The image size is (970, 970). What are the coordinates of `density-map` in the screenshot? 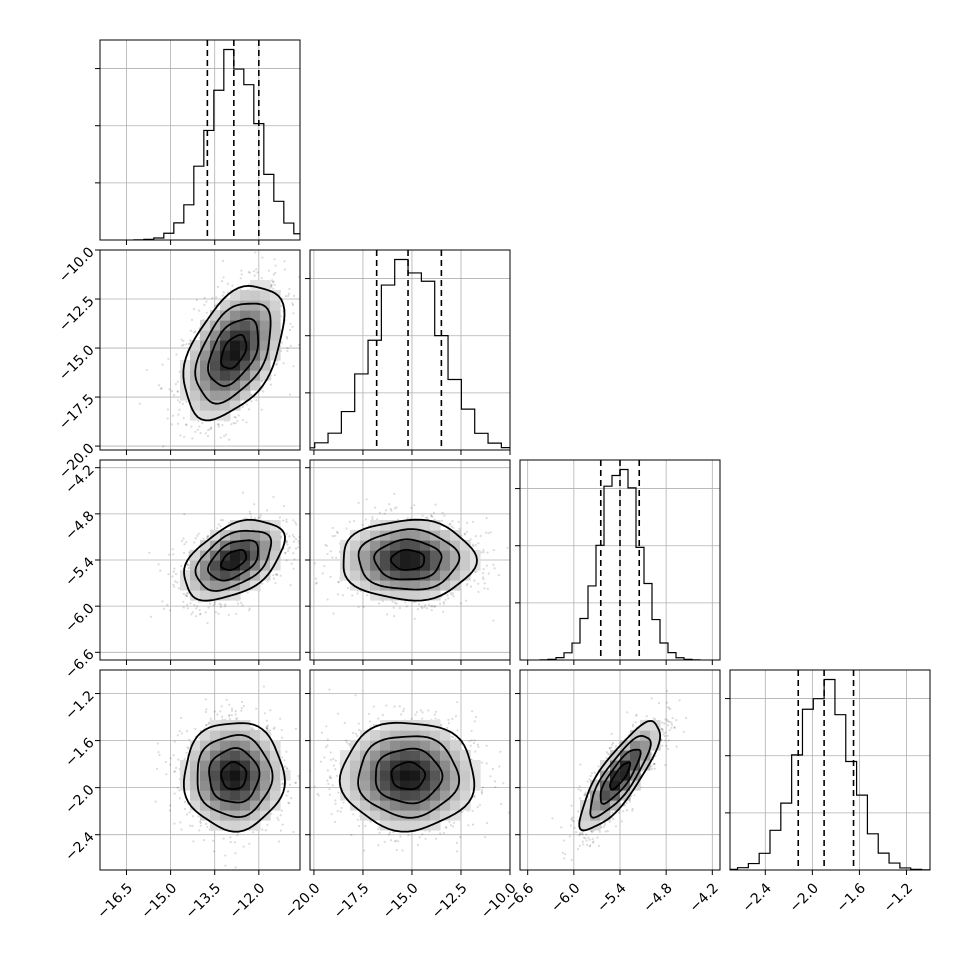 It's located at (230, 560).